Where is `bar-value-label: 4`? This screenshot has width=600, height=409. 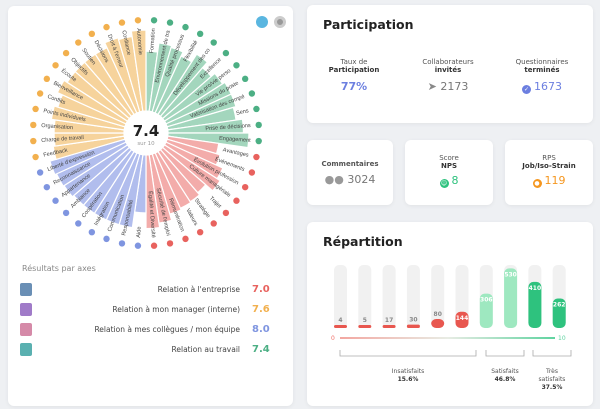 bar-value-label: 4 is located at coordinates (340, 320).